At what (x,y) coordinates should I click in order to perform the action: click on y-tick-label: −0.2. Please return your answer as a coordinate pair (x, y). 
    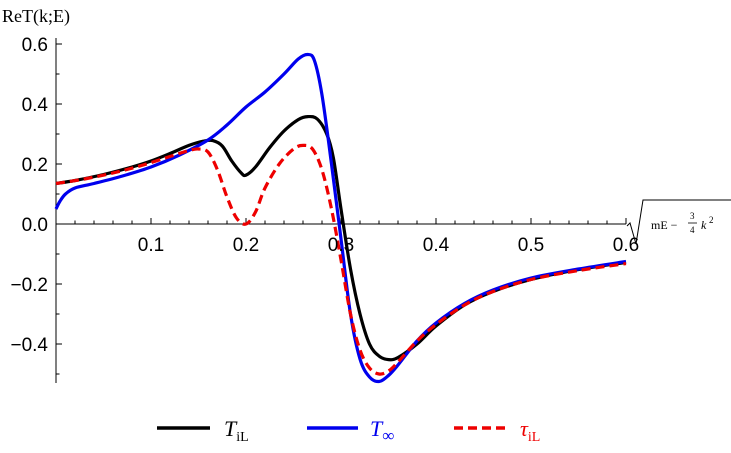
    Looking at the image, I should click on (29, 285).